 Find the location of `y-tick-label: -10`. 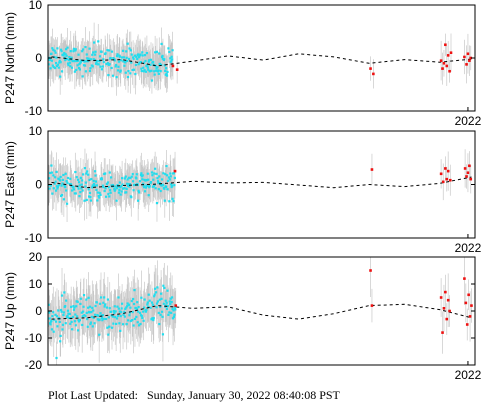

y-tick-label: -10 is located at coordinates (34, 338).